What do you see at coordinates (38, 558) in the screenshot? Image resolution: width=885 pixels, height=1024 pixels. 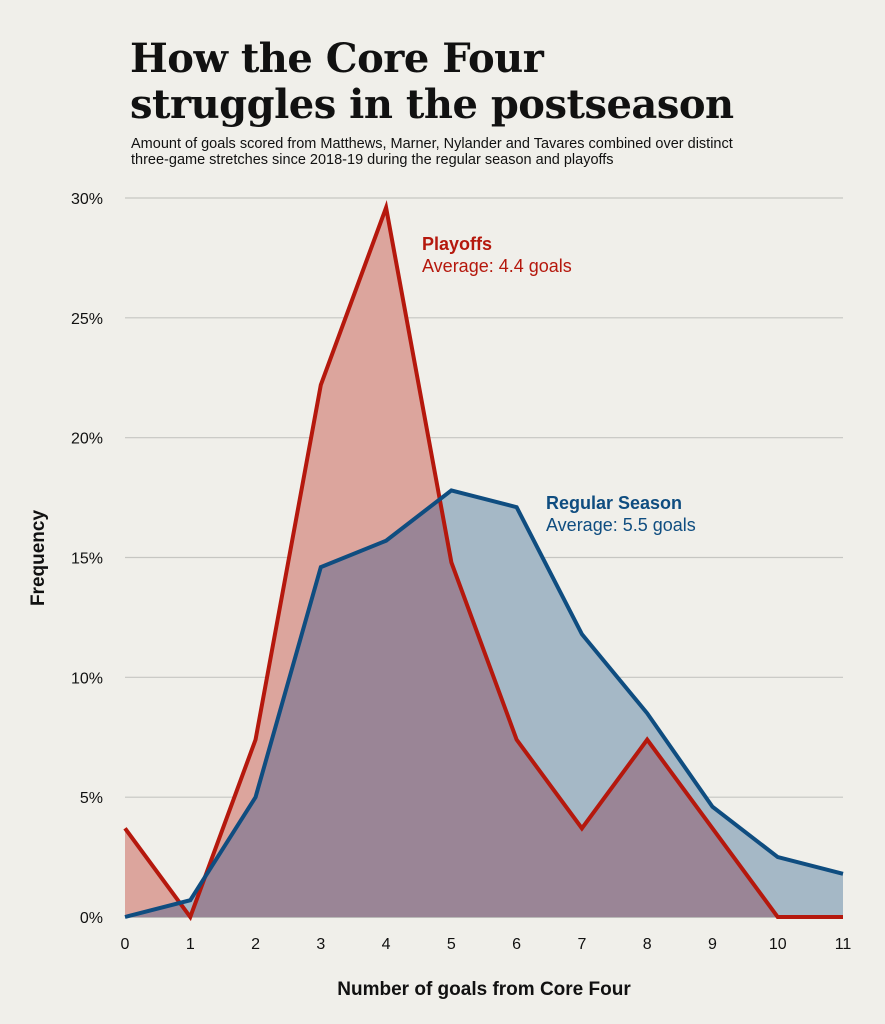 I see `y-axis-title: Frequency` at bounding box center [38, 558].